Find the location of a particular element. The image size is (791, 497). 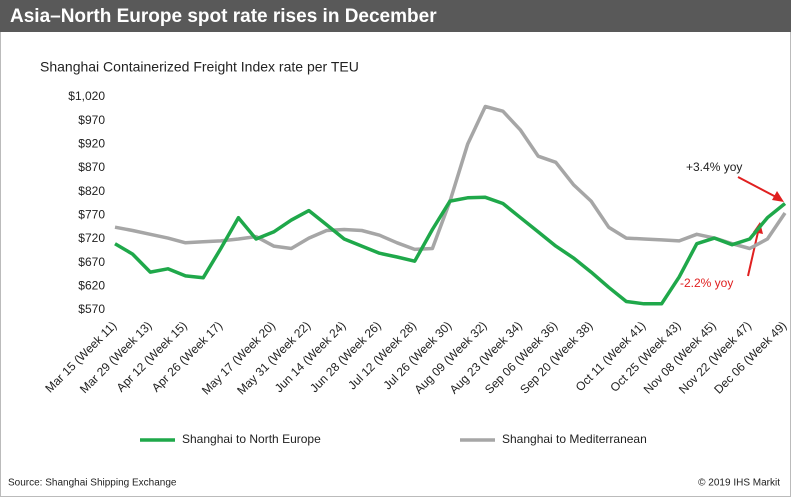

arrow-head is located at coordinates (778, 196).